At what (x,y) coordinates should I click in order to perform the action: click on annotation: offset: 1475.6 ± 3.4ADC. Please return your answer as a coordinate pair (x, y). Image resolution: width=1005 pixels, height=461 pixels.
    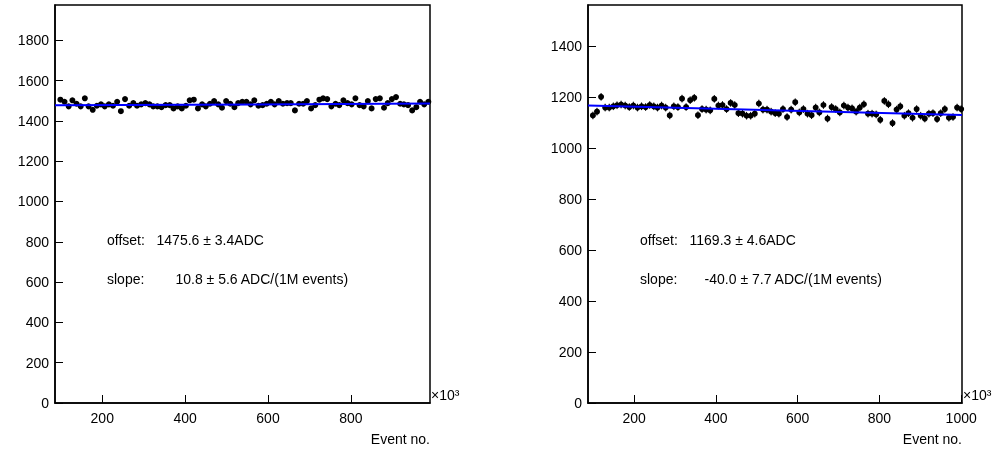
    Looking at the image, I should click on (185, 240).